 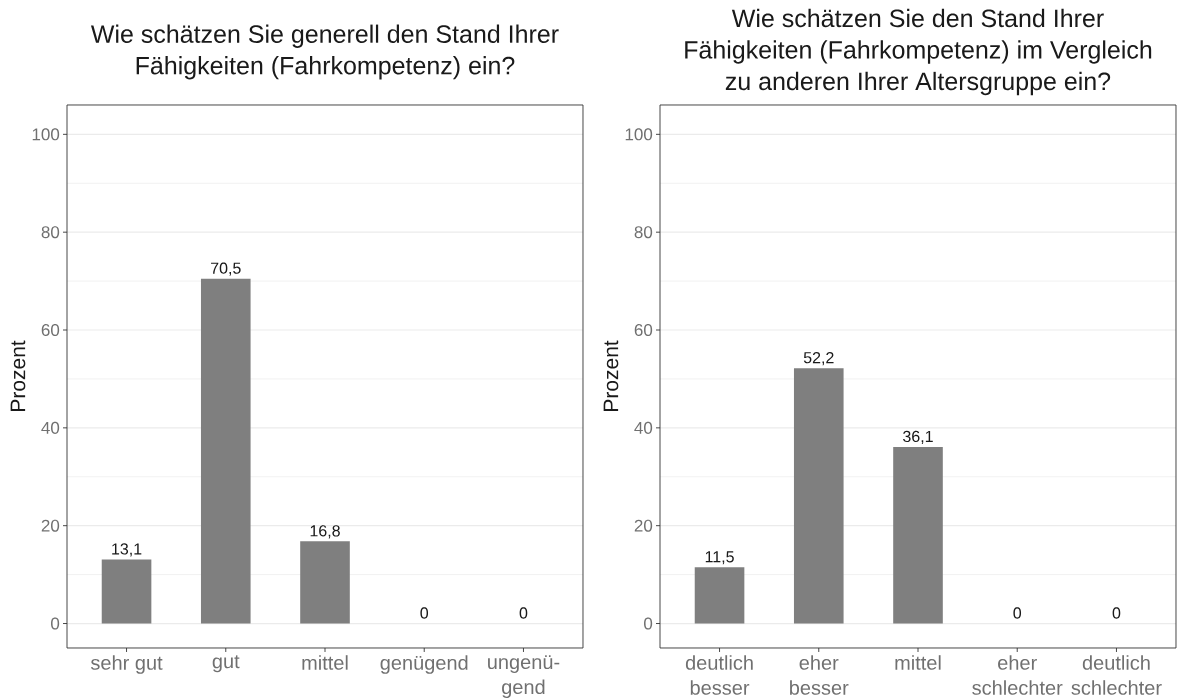 I want to click on x-tick-label: deutlich schlechter, so click(x=1116, y=675).